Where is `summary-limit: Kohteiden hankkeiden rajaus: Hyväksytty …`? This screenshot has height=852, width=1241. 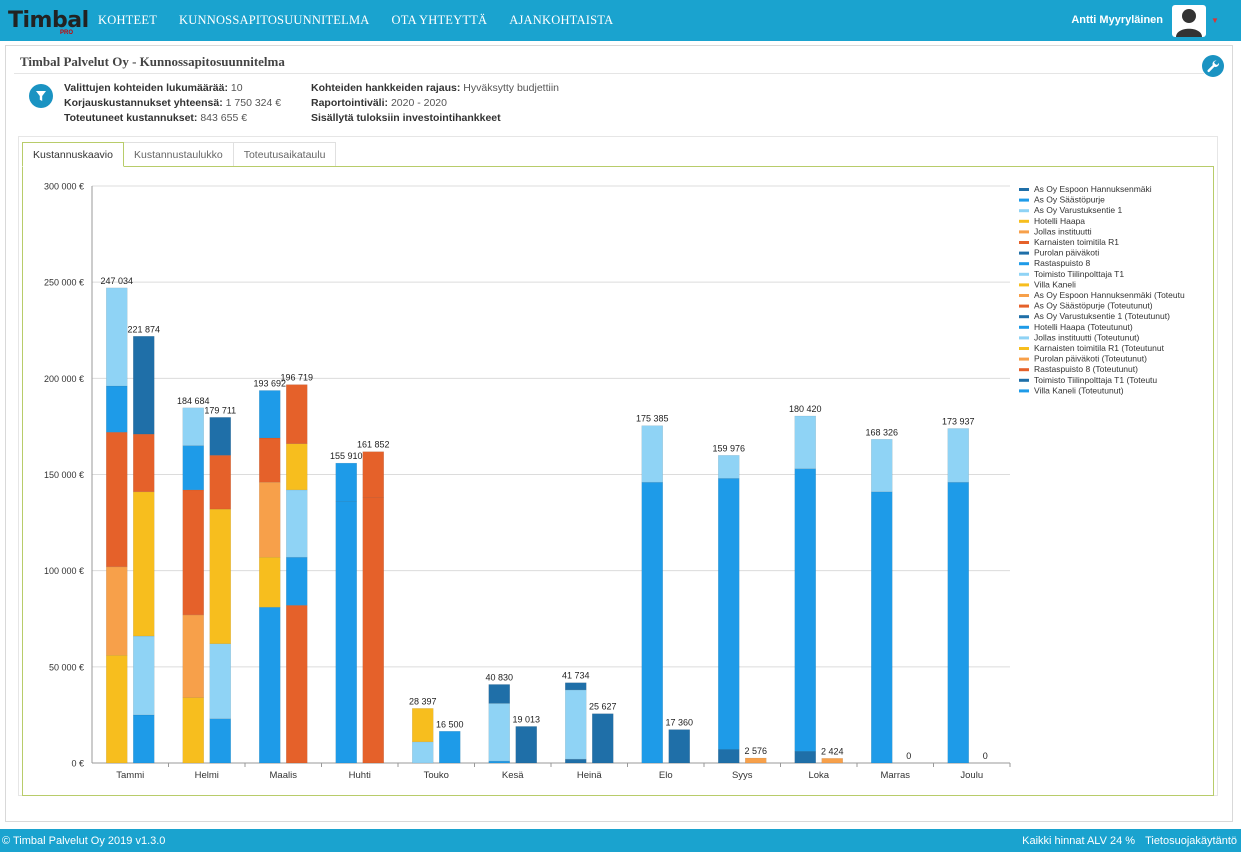
summary-limit: Kohteiden hankkeiden rajaus: Hyväksytty … is located at coordinates (435, 88).